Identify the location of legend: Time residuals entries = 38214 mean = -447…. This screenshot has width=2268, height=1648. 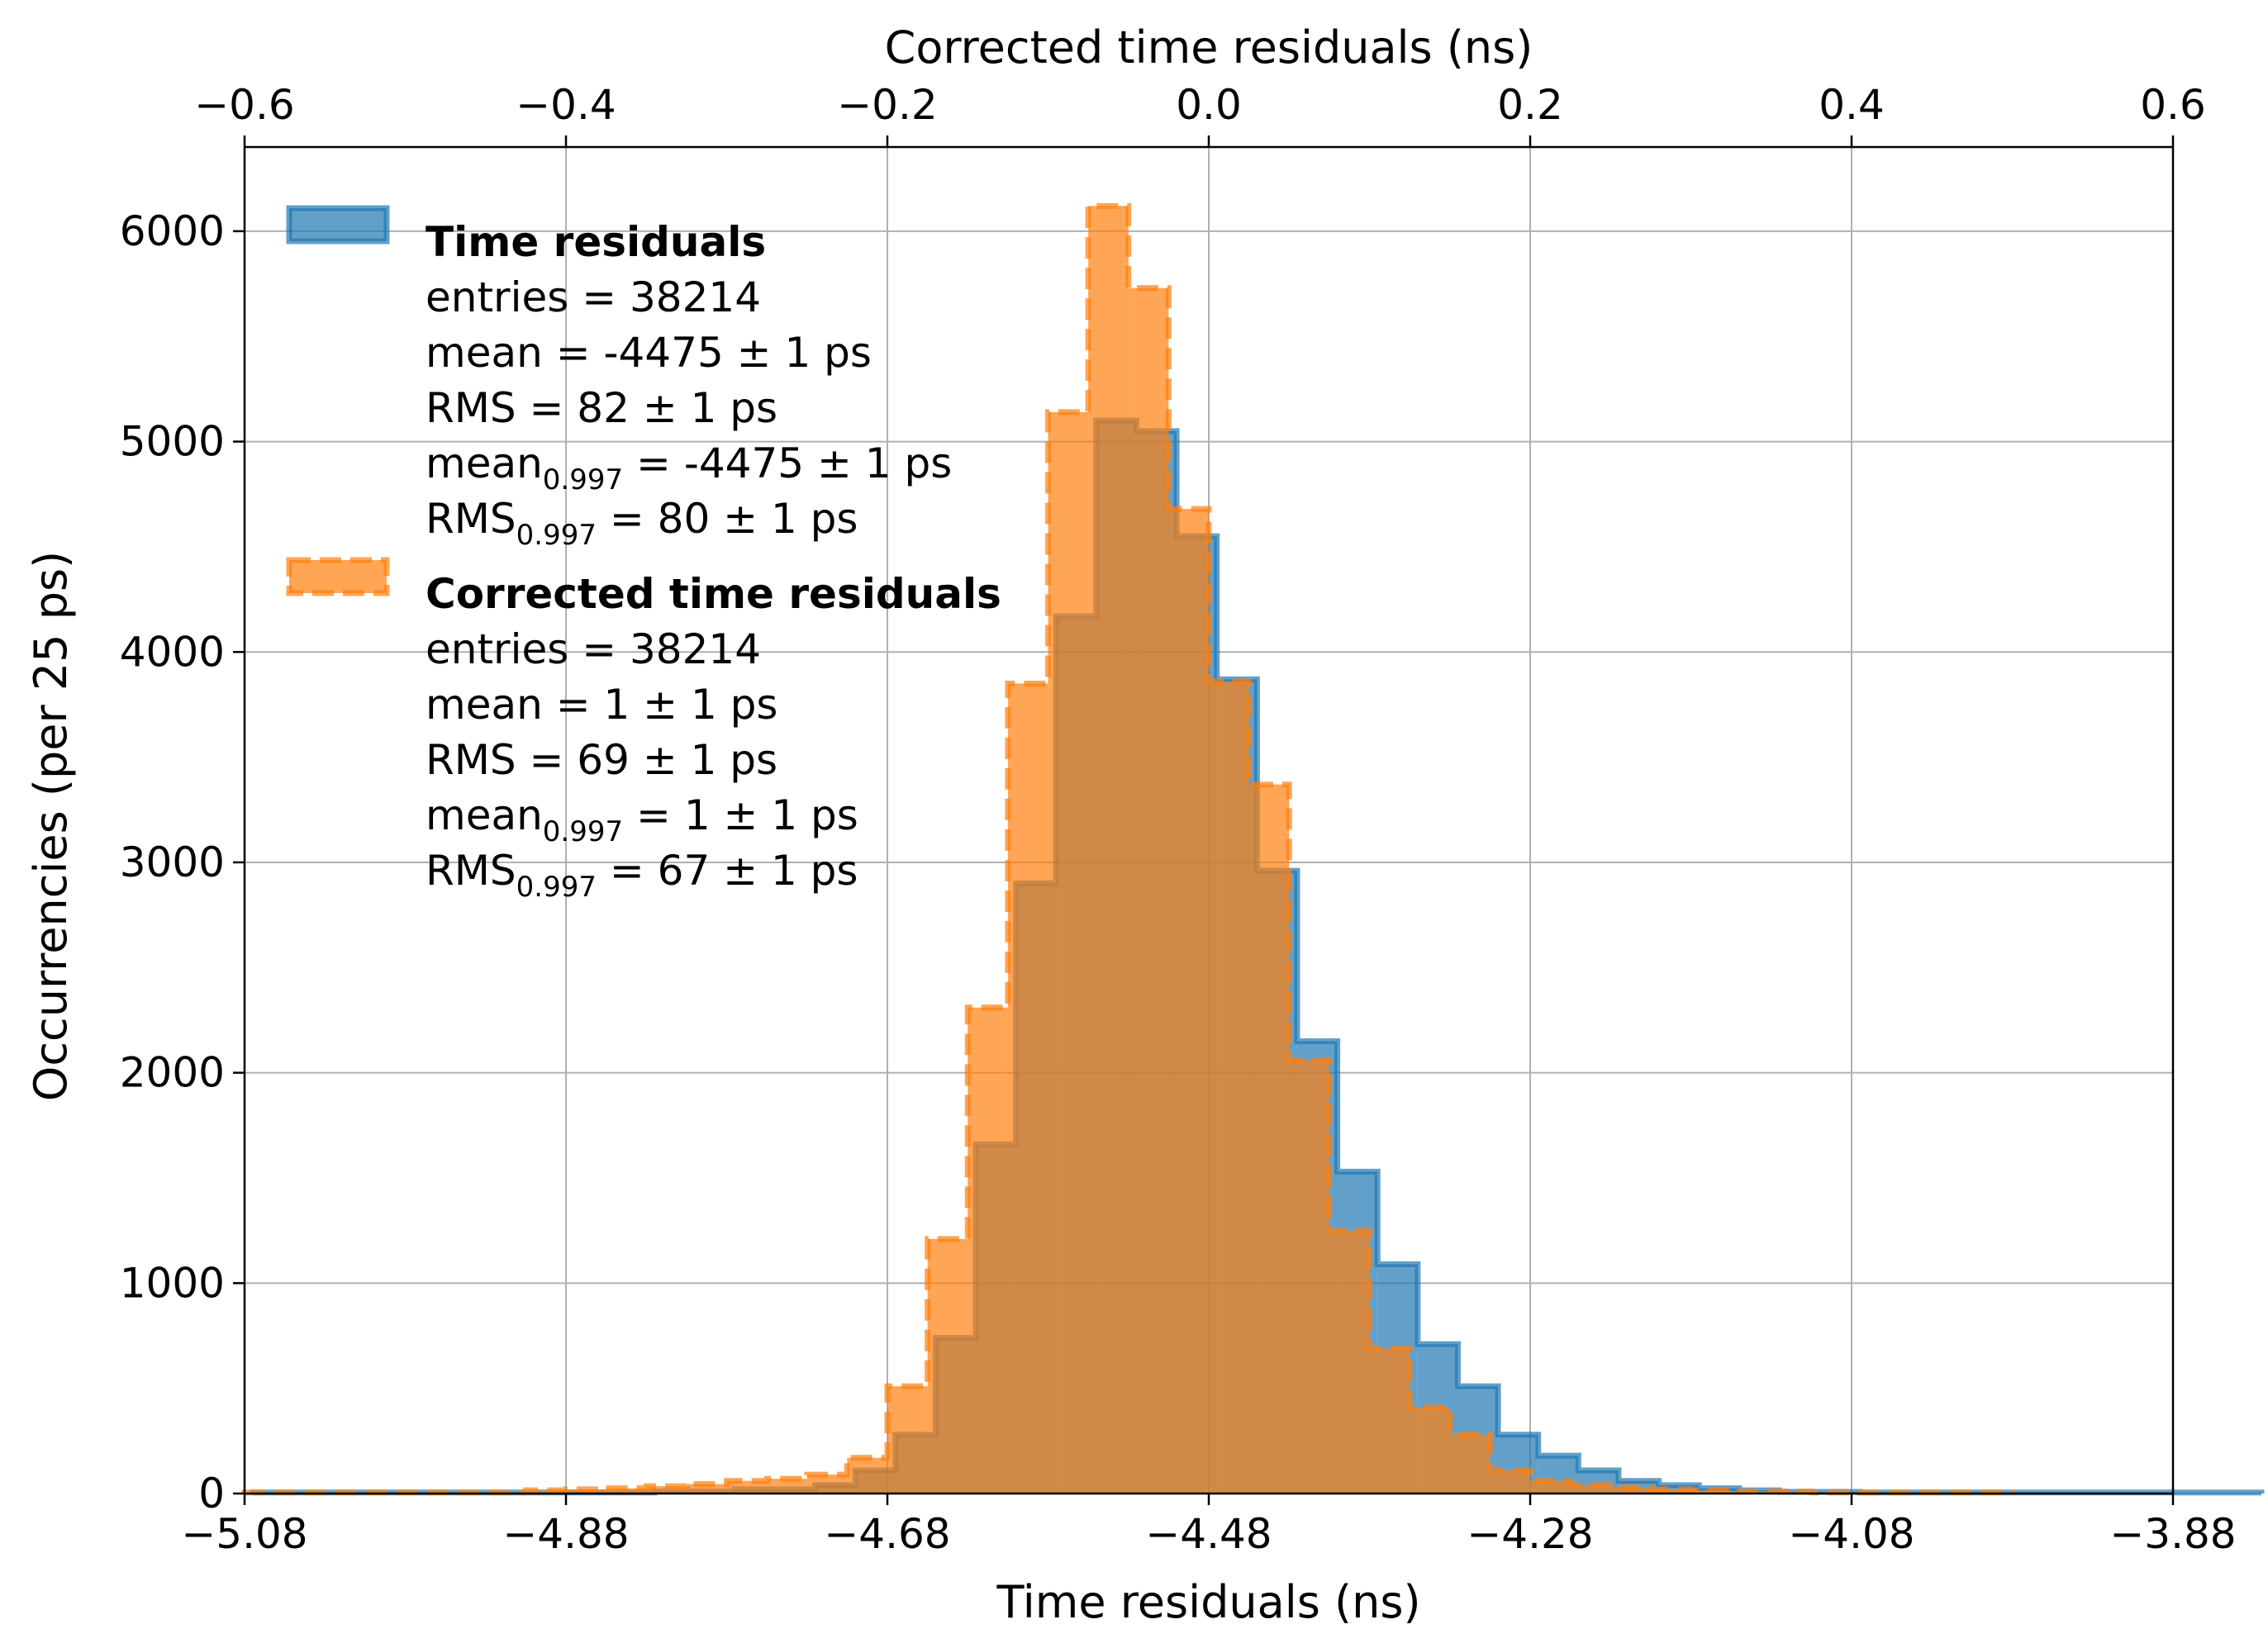
(643, 554).